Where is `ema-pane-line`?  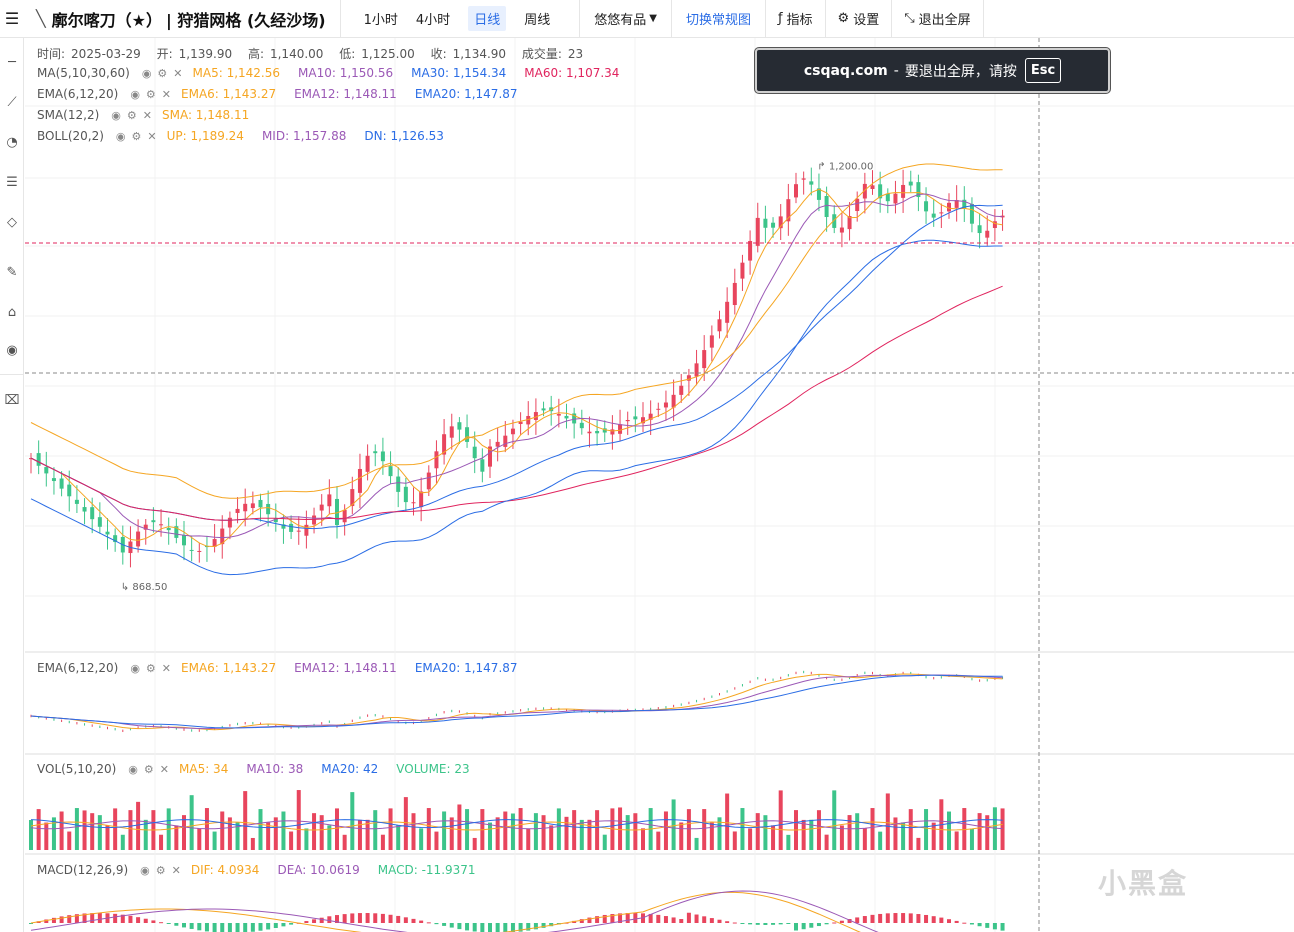 ema-pane-line is located at coordinates (516, 701).